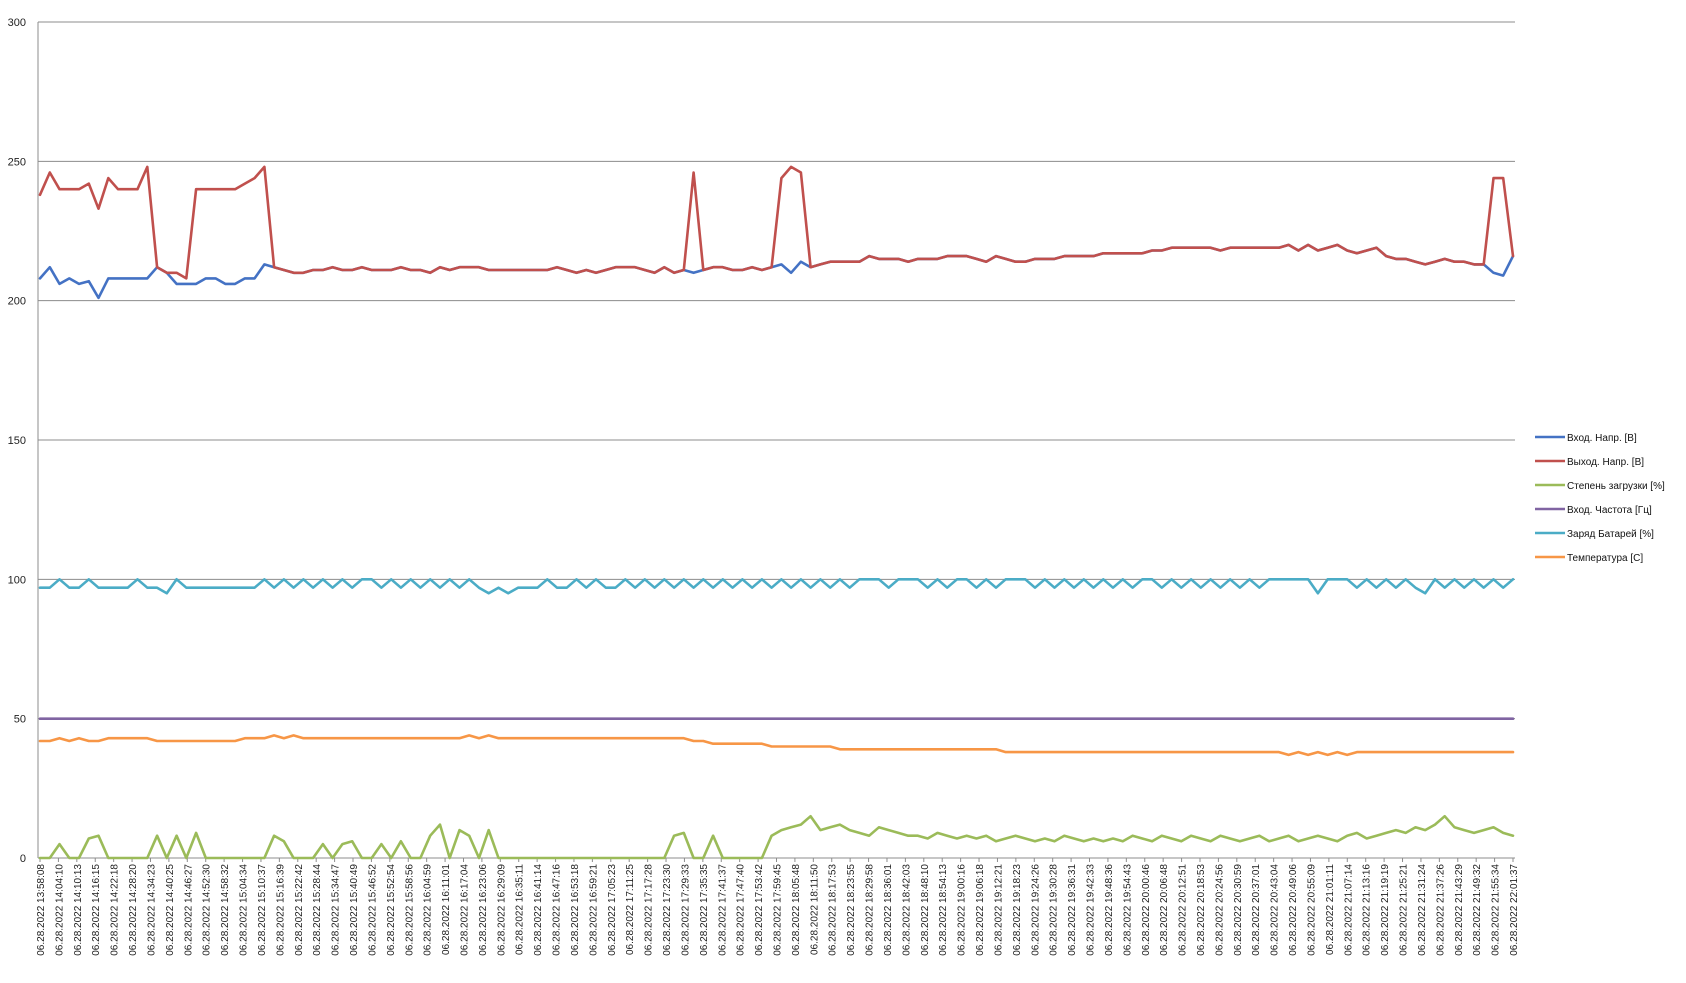 This screenshot has height=983, width=1686. Describe the element at coordinates (557, 910) in the screenshot. I see `x-tick-label: 06.28.2022 16:47:16` at that location.